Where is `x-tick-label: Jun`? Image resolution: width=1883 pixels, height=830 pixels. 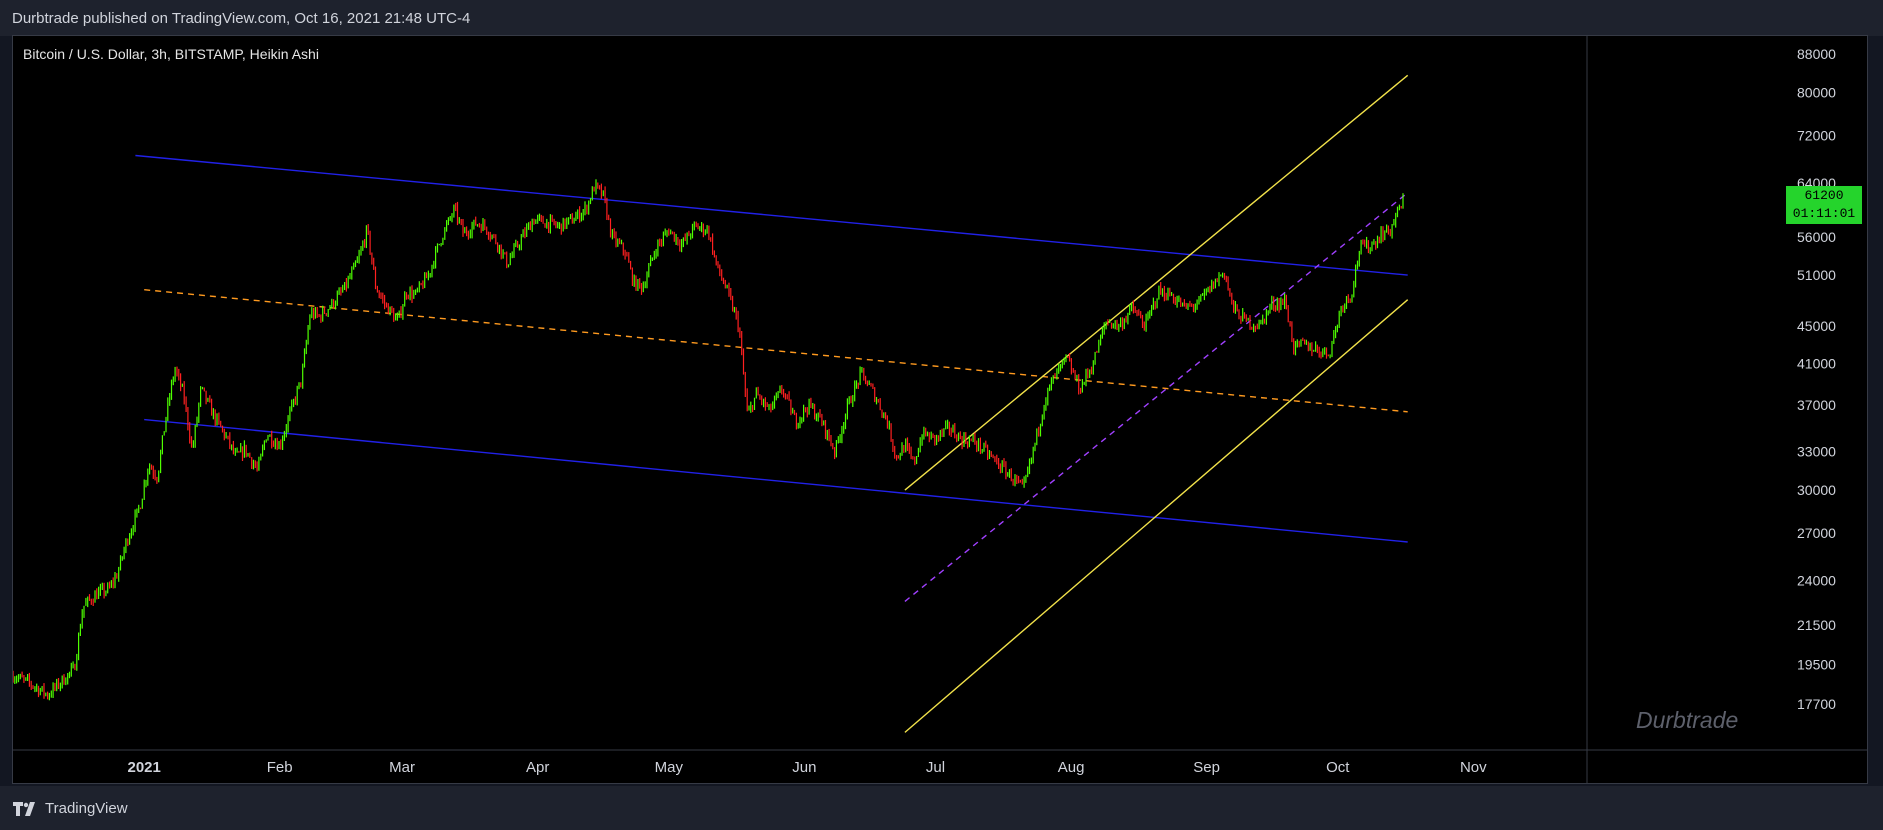
x-tick-label: Jun is located at coordinates (804, 767).